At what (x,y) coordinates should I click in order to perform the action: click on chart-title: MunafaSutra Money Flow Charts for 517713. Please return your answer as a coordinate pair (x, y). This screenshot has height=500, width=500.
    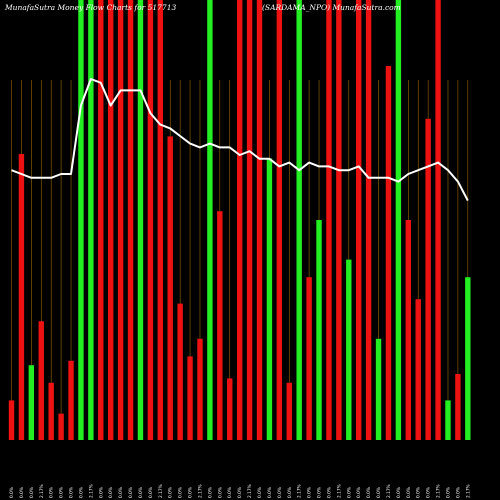
    Looking at the image, I should click on (90, 7).